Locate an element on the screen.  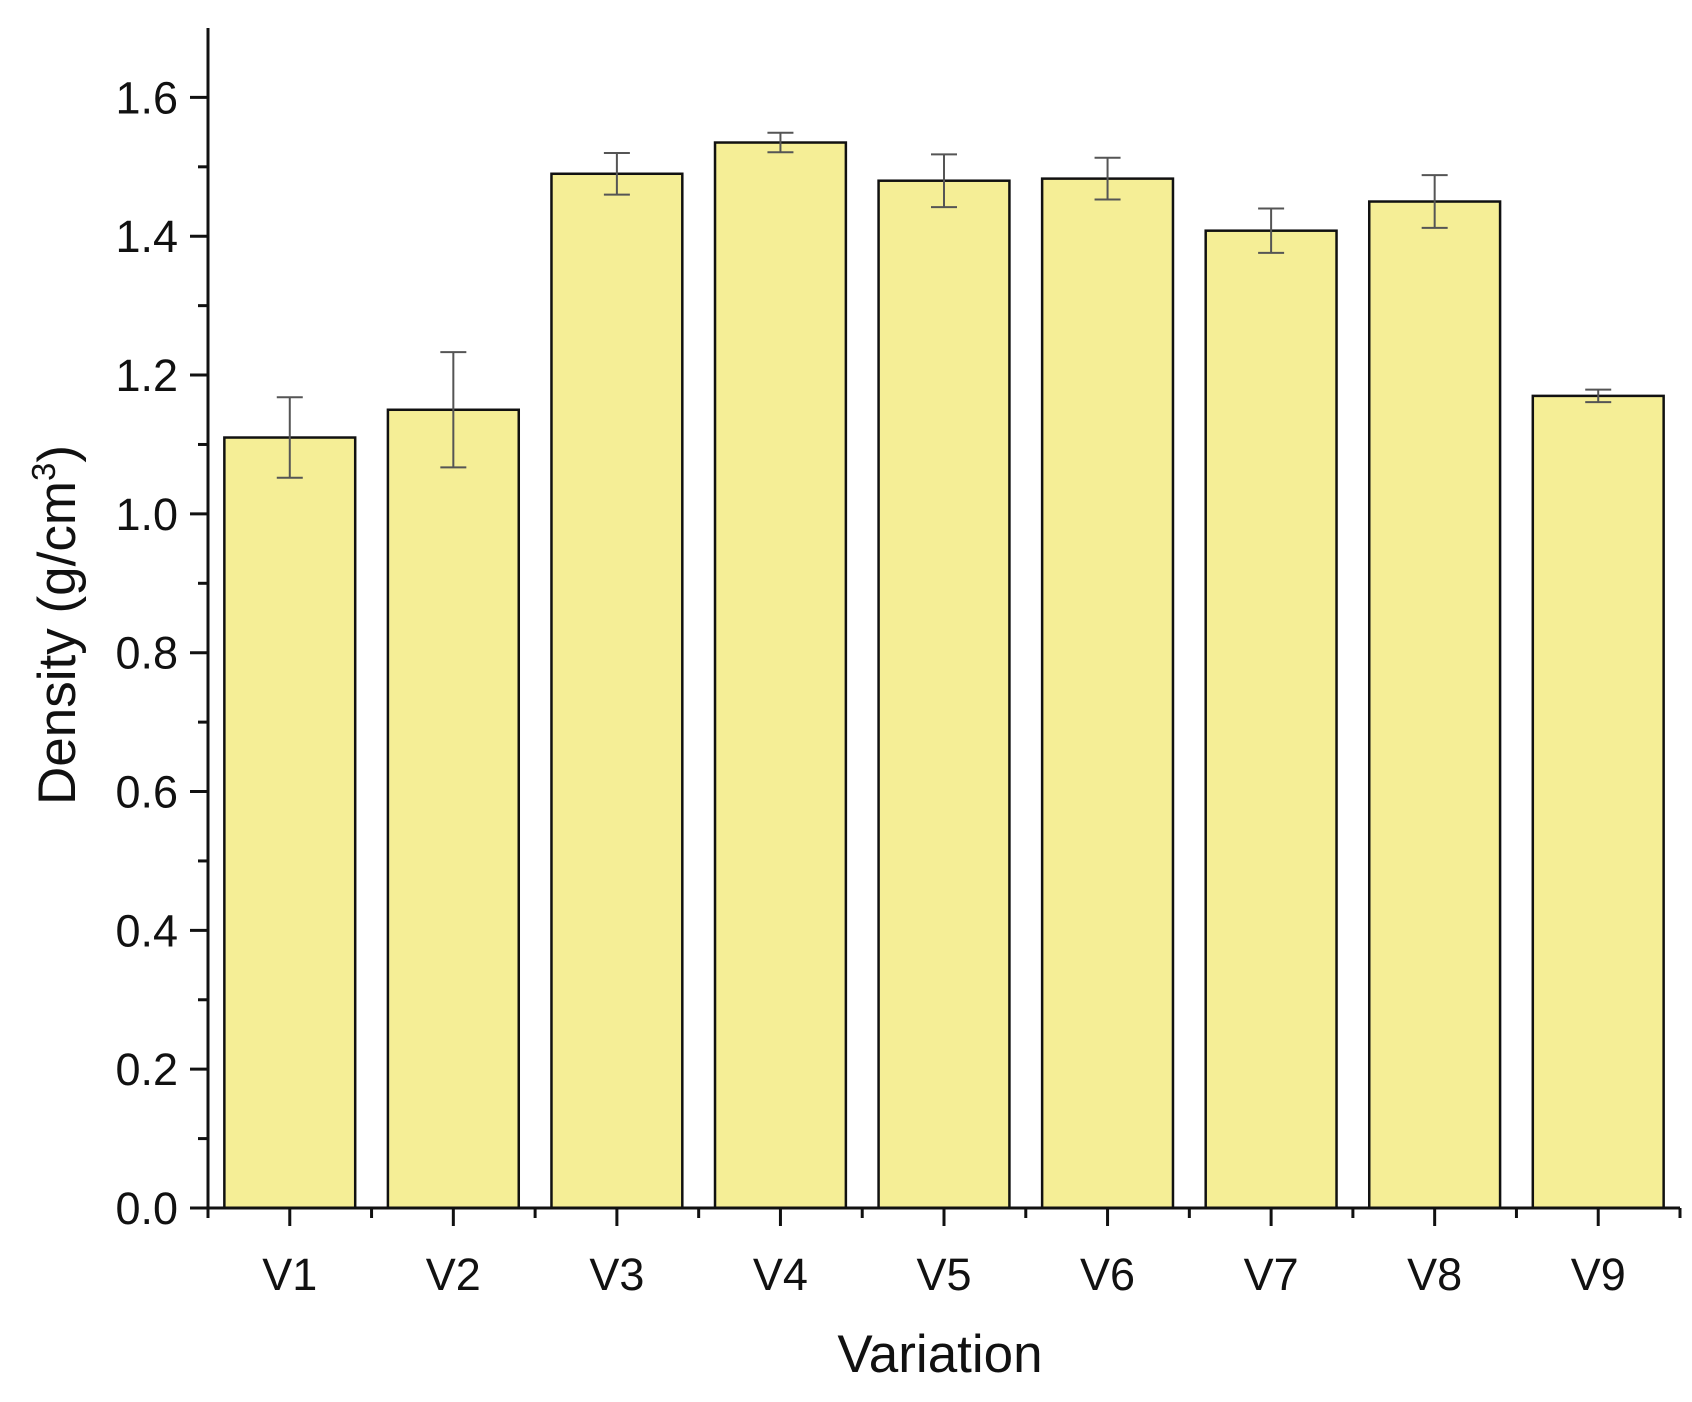
error-bar-v9 is located at coordinates (1598, 396).